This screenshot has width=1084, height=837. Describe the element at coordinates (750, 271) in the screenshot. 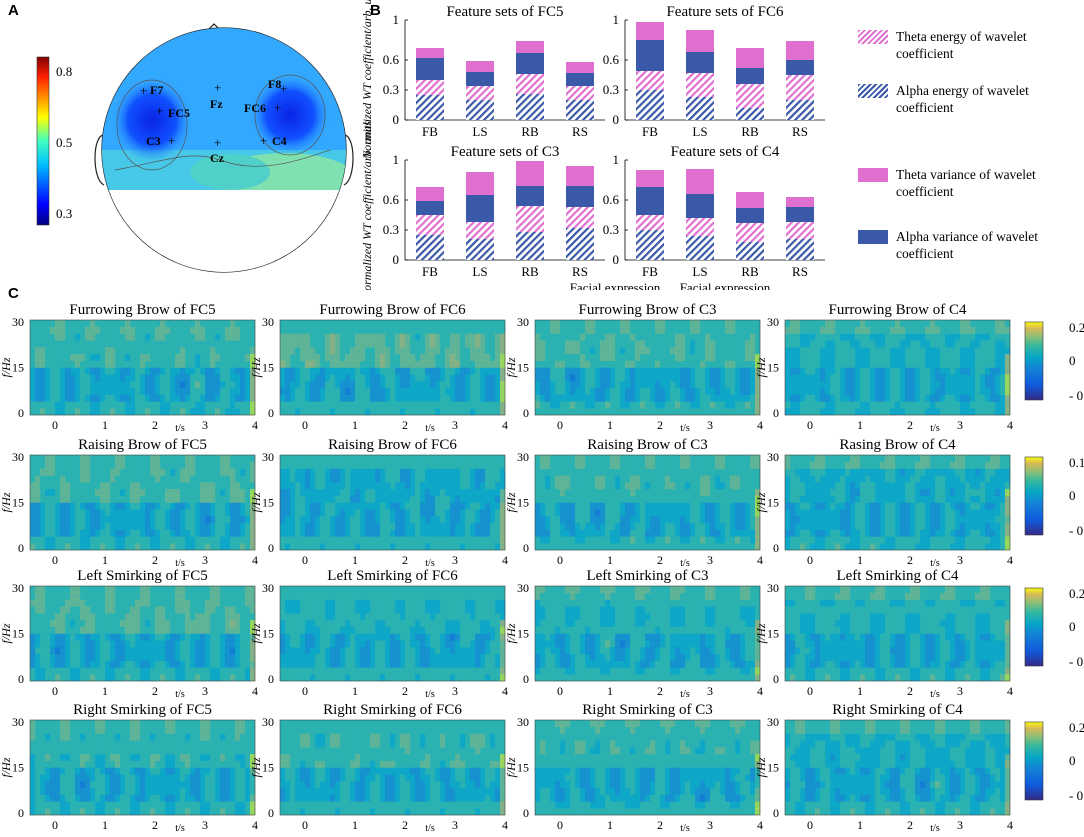

I see `x-tick-label: RB` at that location.